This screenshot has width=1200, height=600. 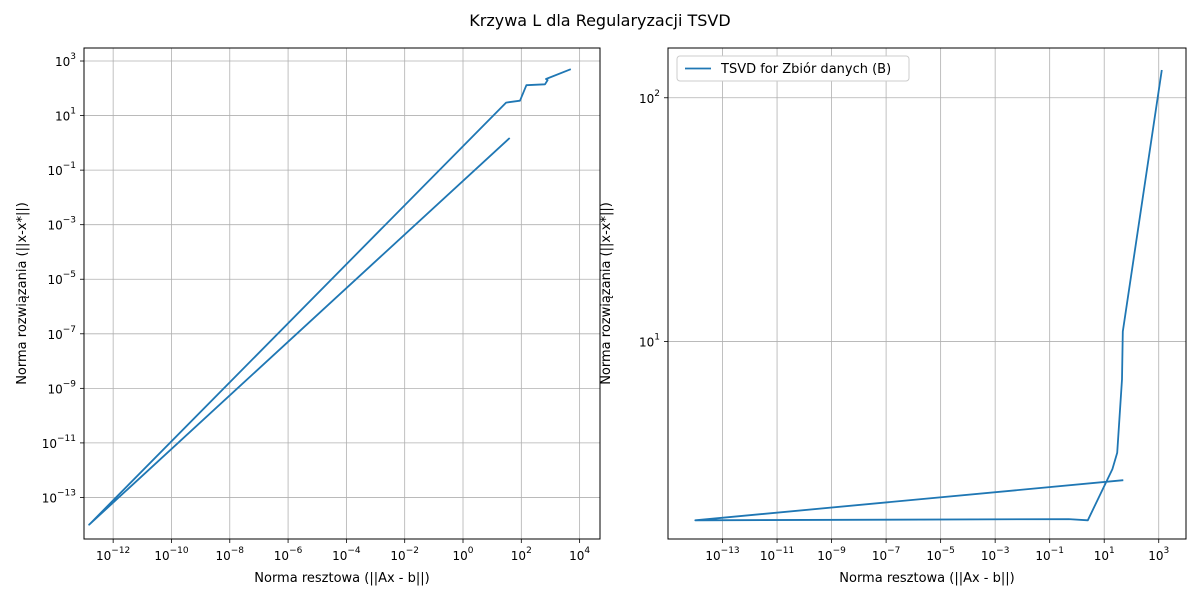 I want to click on x-tick-label: 10⁴, so click(x=579, y=554).